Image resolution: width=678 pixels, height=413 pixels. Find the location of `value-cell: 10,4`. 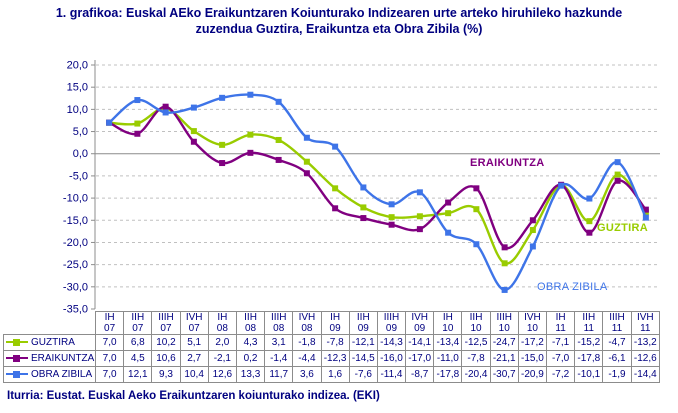

value-cell: 10,4 is located at coordinates (194, 374).